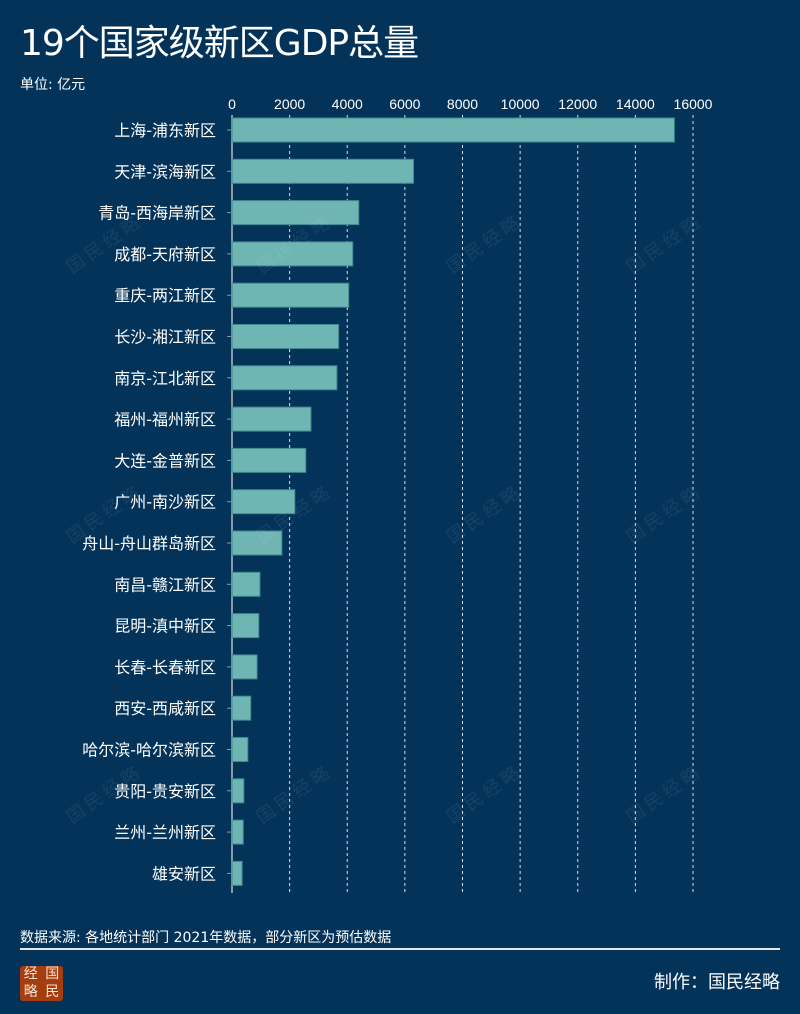 Image resolution: width=800 pixels, height=1014 pixels. What do you see at coordinates (717, 982) in the screenshot?
I see `maker-credit: 制作：国民经略` at bounding box center [717, 982].